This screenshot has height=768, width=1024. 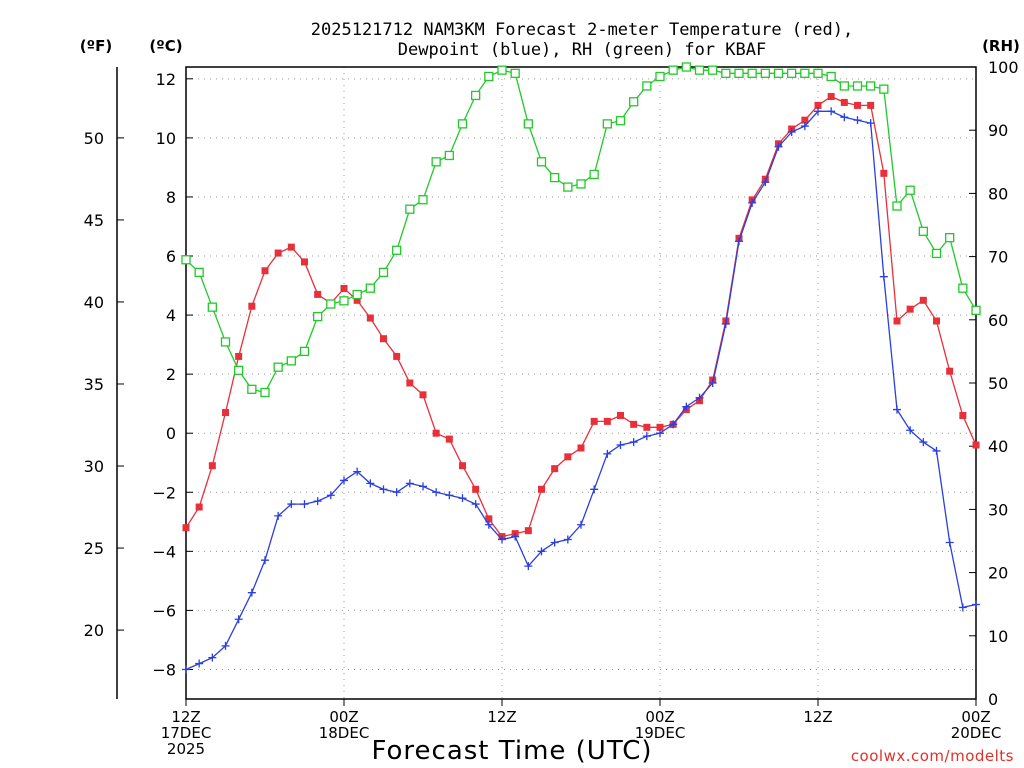 What do you see at coordinates (94, 548) in the screenshot?
I see `fahrenheit-tick-label: 25` at bounding box center [94, 548].